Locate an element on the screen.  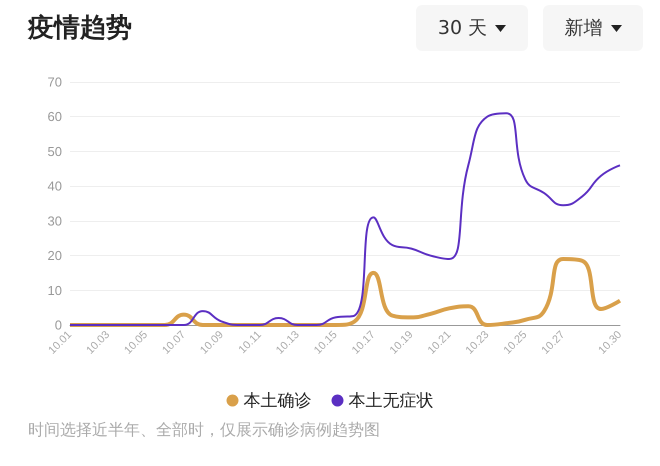
text: 新增 is located at coordinates (583, 28).